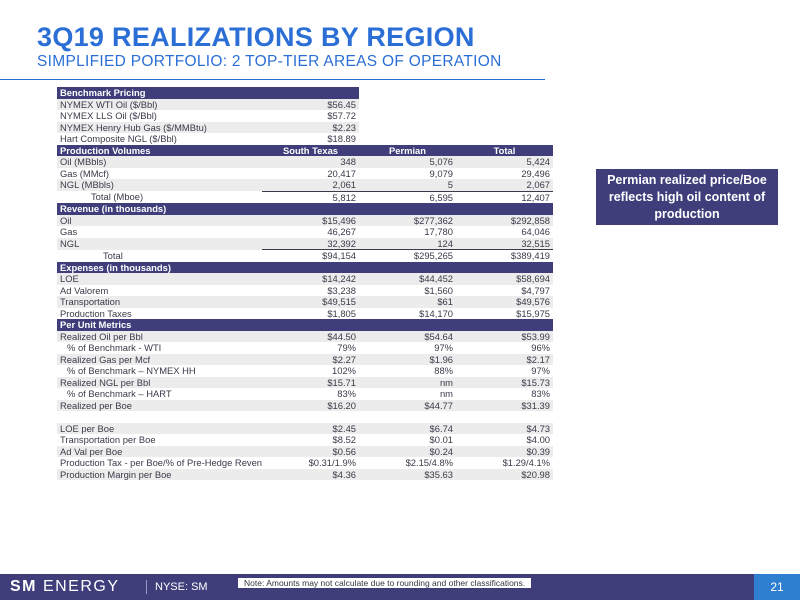 This screenshot has height=600, width=800. What do you see at coordinates (23, 586) in the screenshot?
I see `logo-bold-text: SM` at bounding box center [23, 586].